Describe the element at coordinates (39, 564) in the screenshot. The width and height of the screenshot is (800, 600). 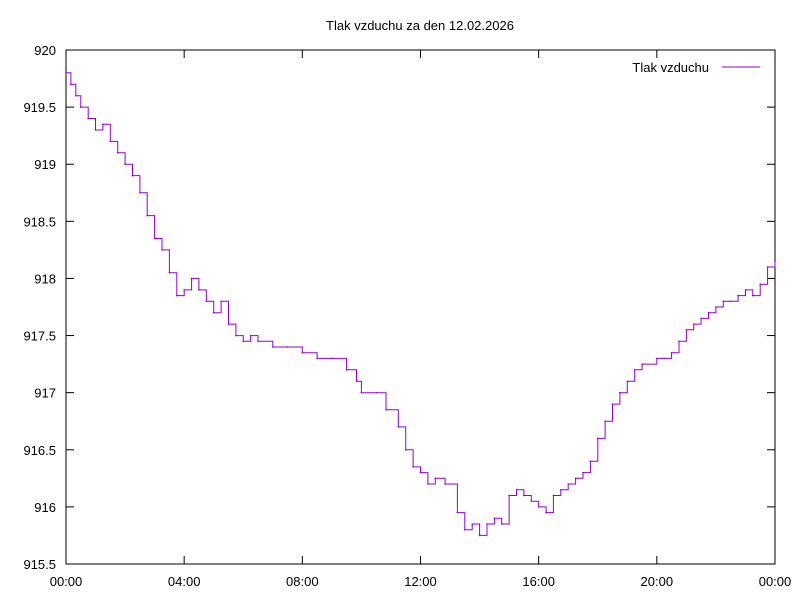
I see `y-tick-label: 915.5` at that location.